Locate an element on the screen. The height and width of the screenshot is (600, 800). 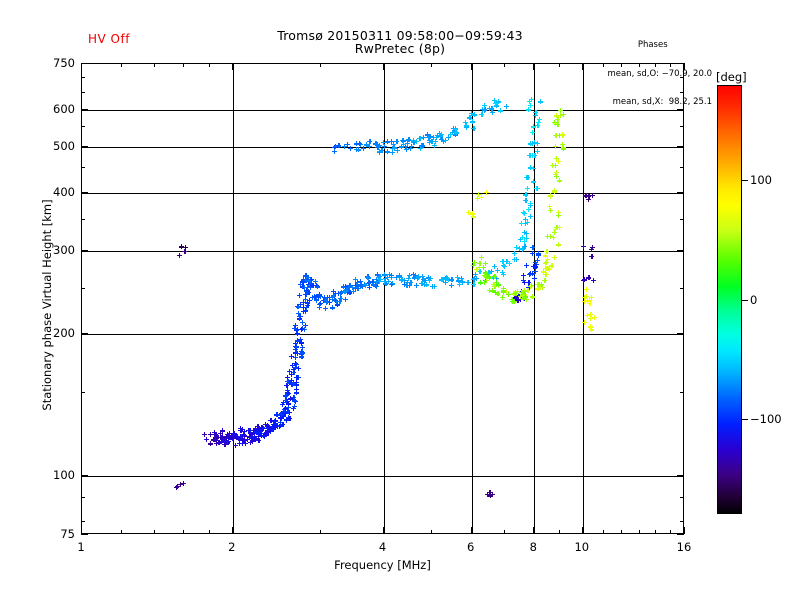
gridline-horizontal is located at coordinates (382, 110).